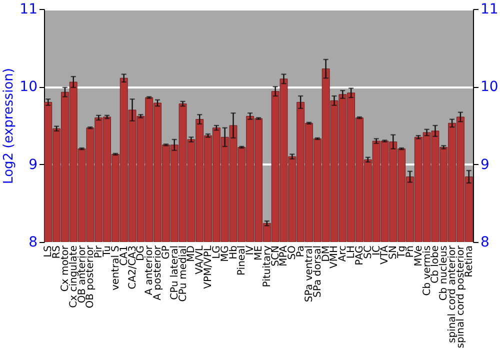 This screenshot has width=500, height=350. Describe the element at coordinates (402, 252) in the screenshot. I see `x-tick-label: Tg` at that location.